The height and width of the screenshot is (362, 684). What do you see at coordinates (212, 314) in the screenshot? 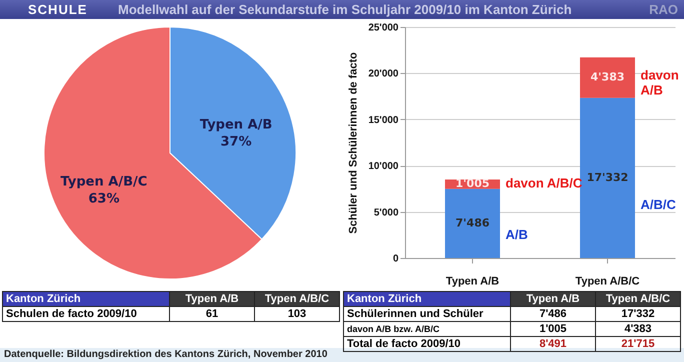
I see `text: 61` at bounding box center [212, 314].